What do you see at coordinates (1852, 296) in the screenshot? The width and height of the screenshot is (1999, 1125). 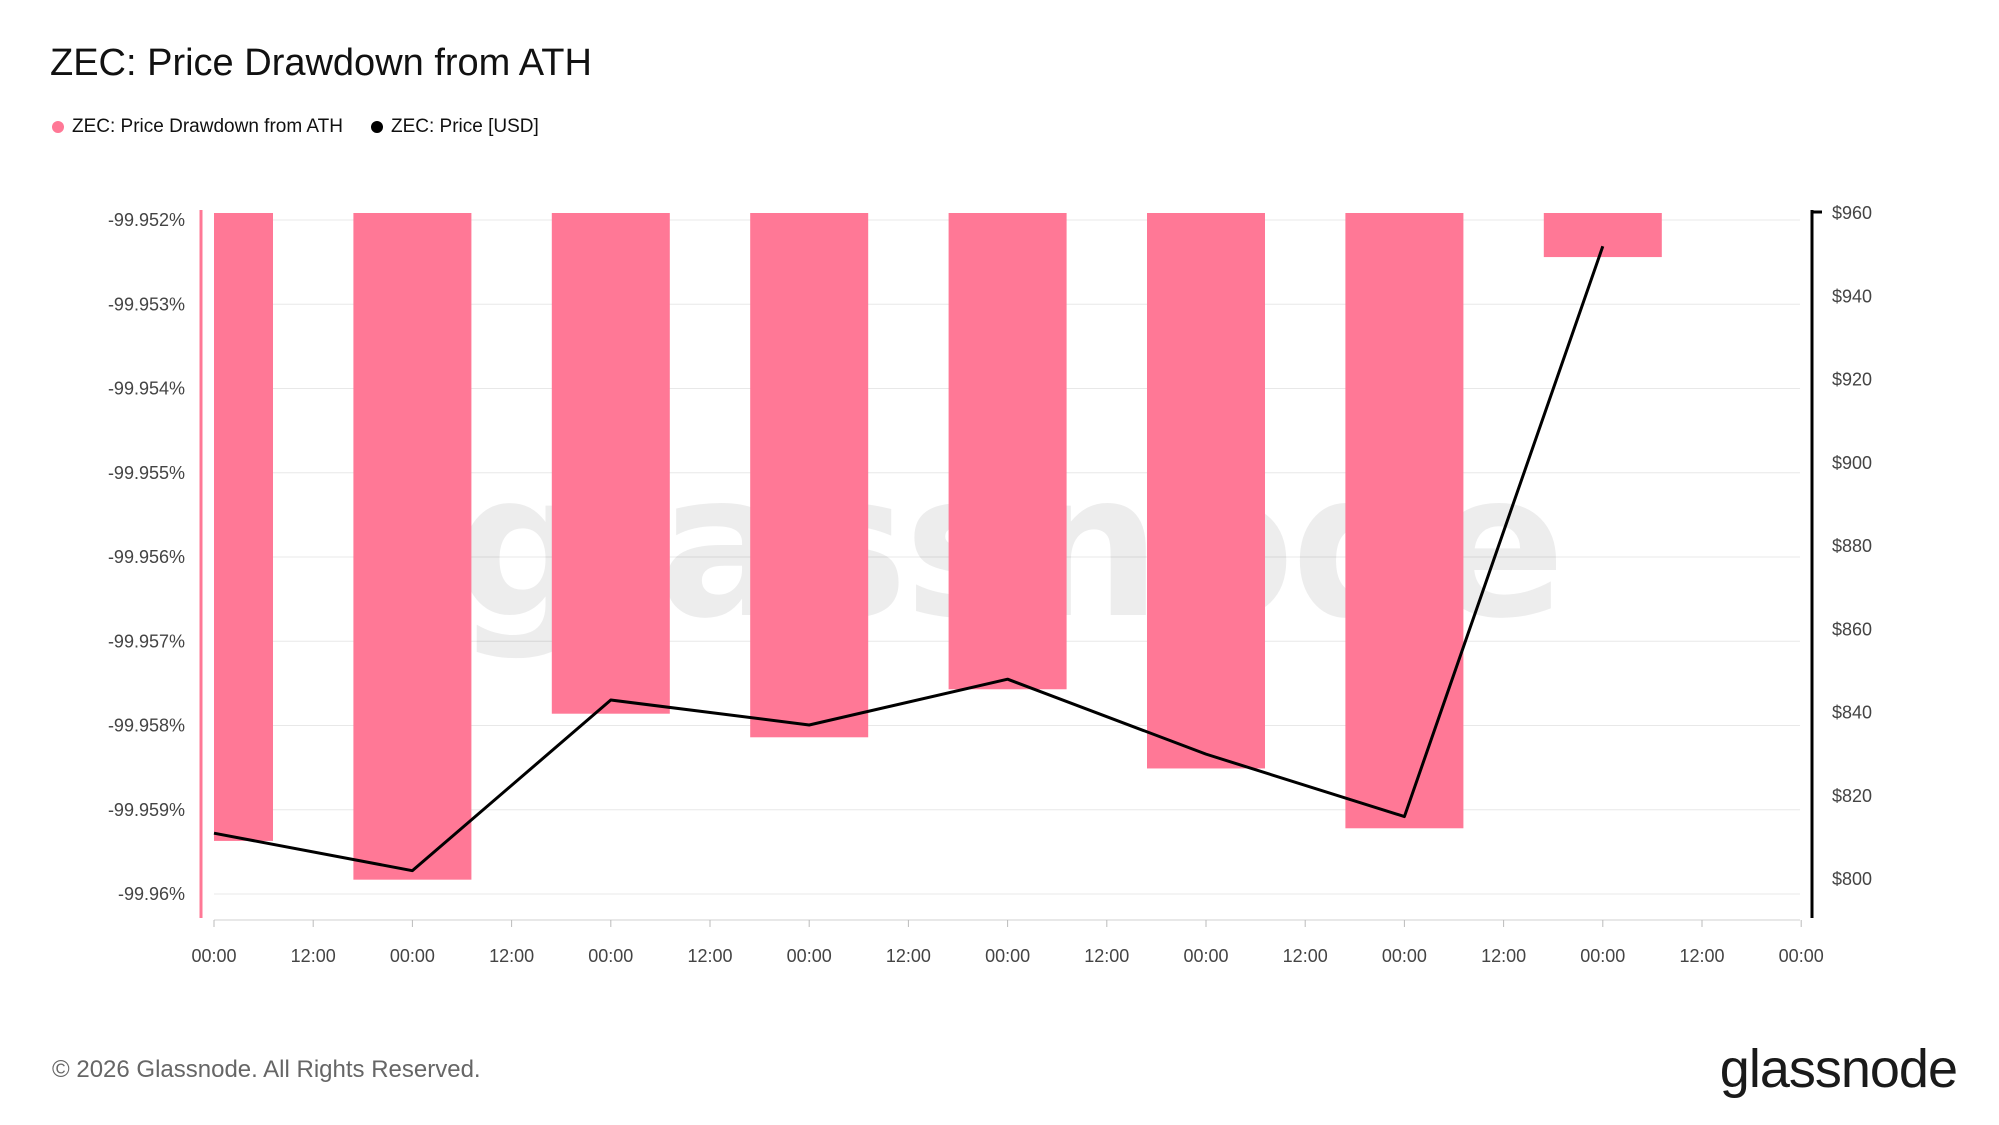 I see `right-tick-label: $940` at bounding box center [1852, 296].